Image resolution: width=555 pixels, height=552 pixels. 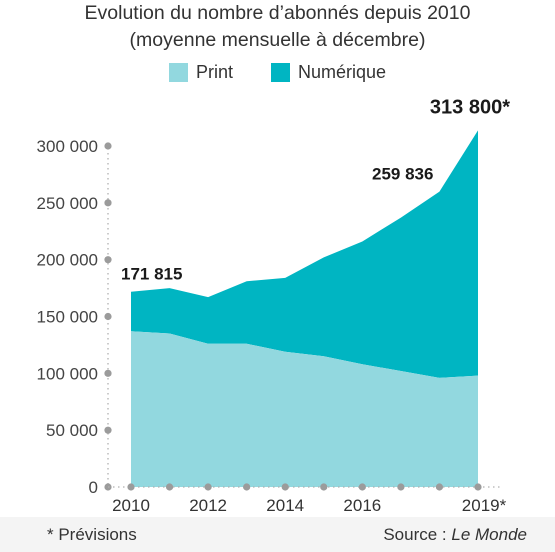 What do you see at coordinates (362, 505) in the screenshot?
I see `x-tick-label: 2016` at bounding box center [362, 505].